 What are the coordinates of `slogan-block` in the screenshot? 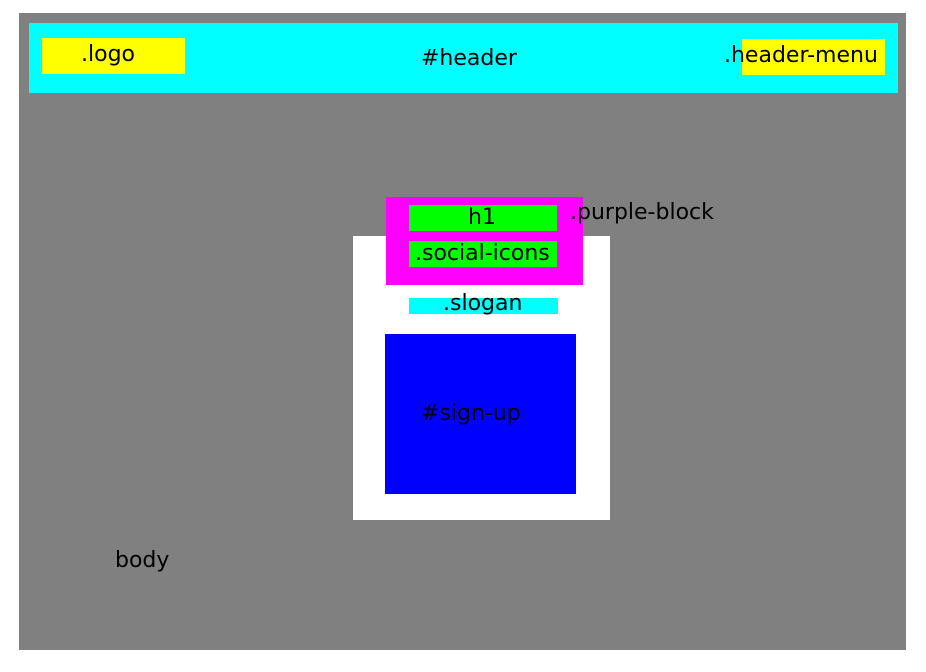 It's located at (483, 306).